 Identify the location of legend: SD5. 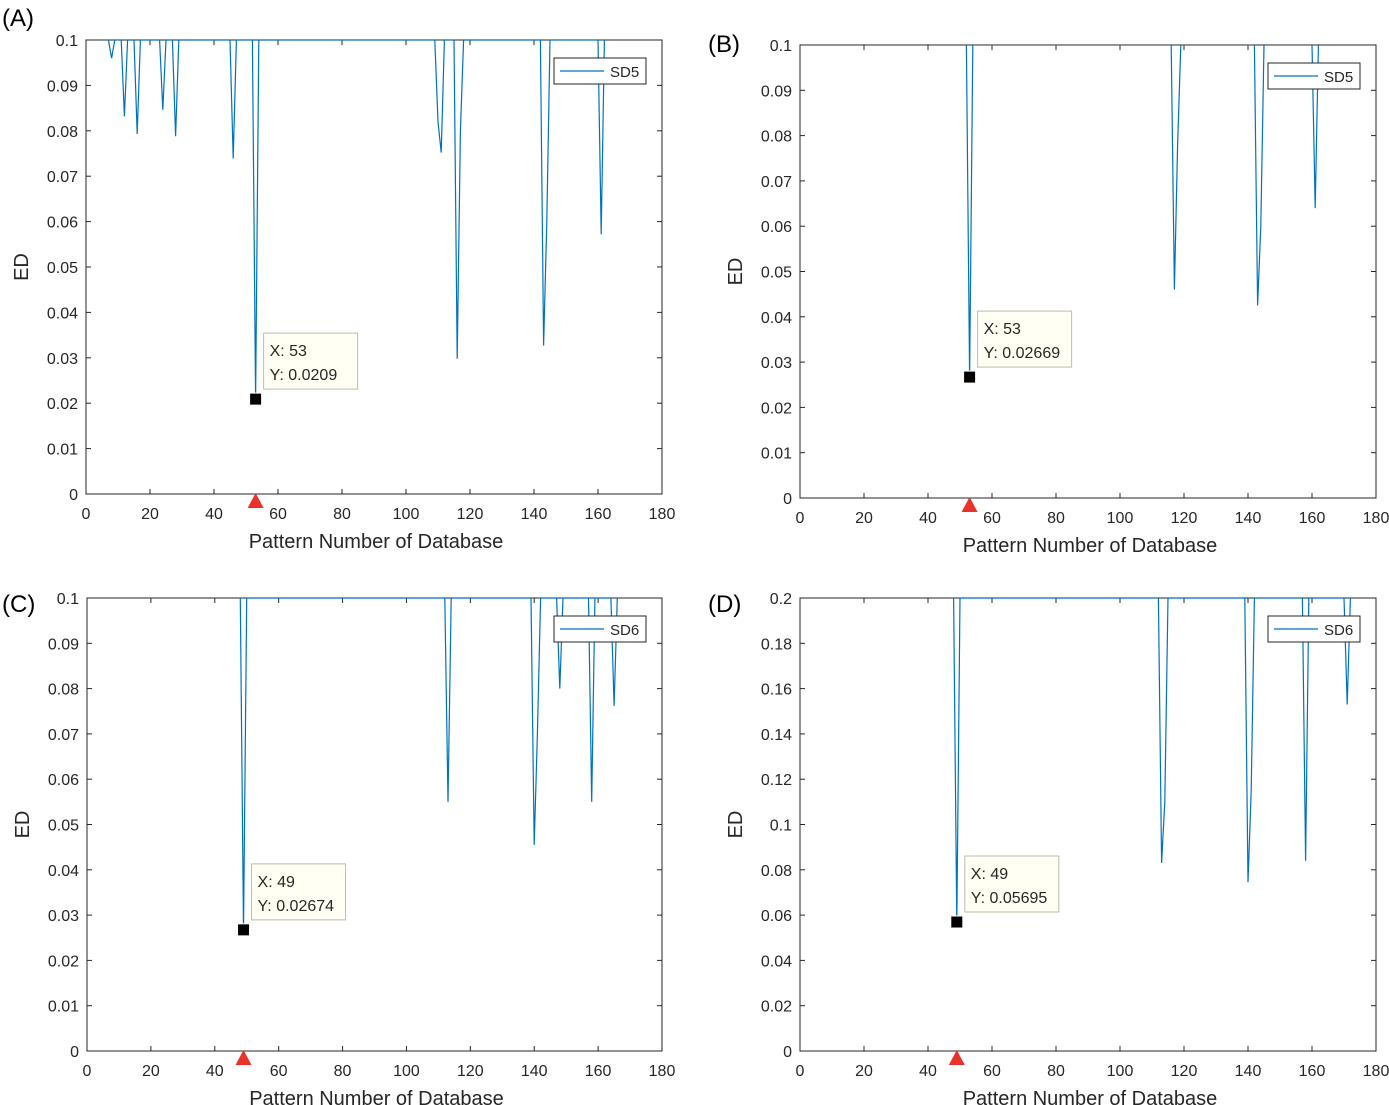
(600, 71).